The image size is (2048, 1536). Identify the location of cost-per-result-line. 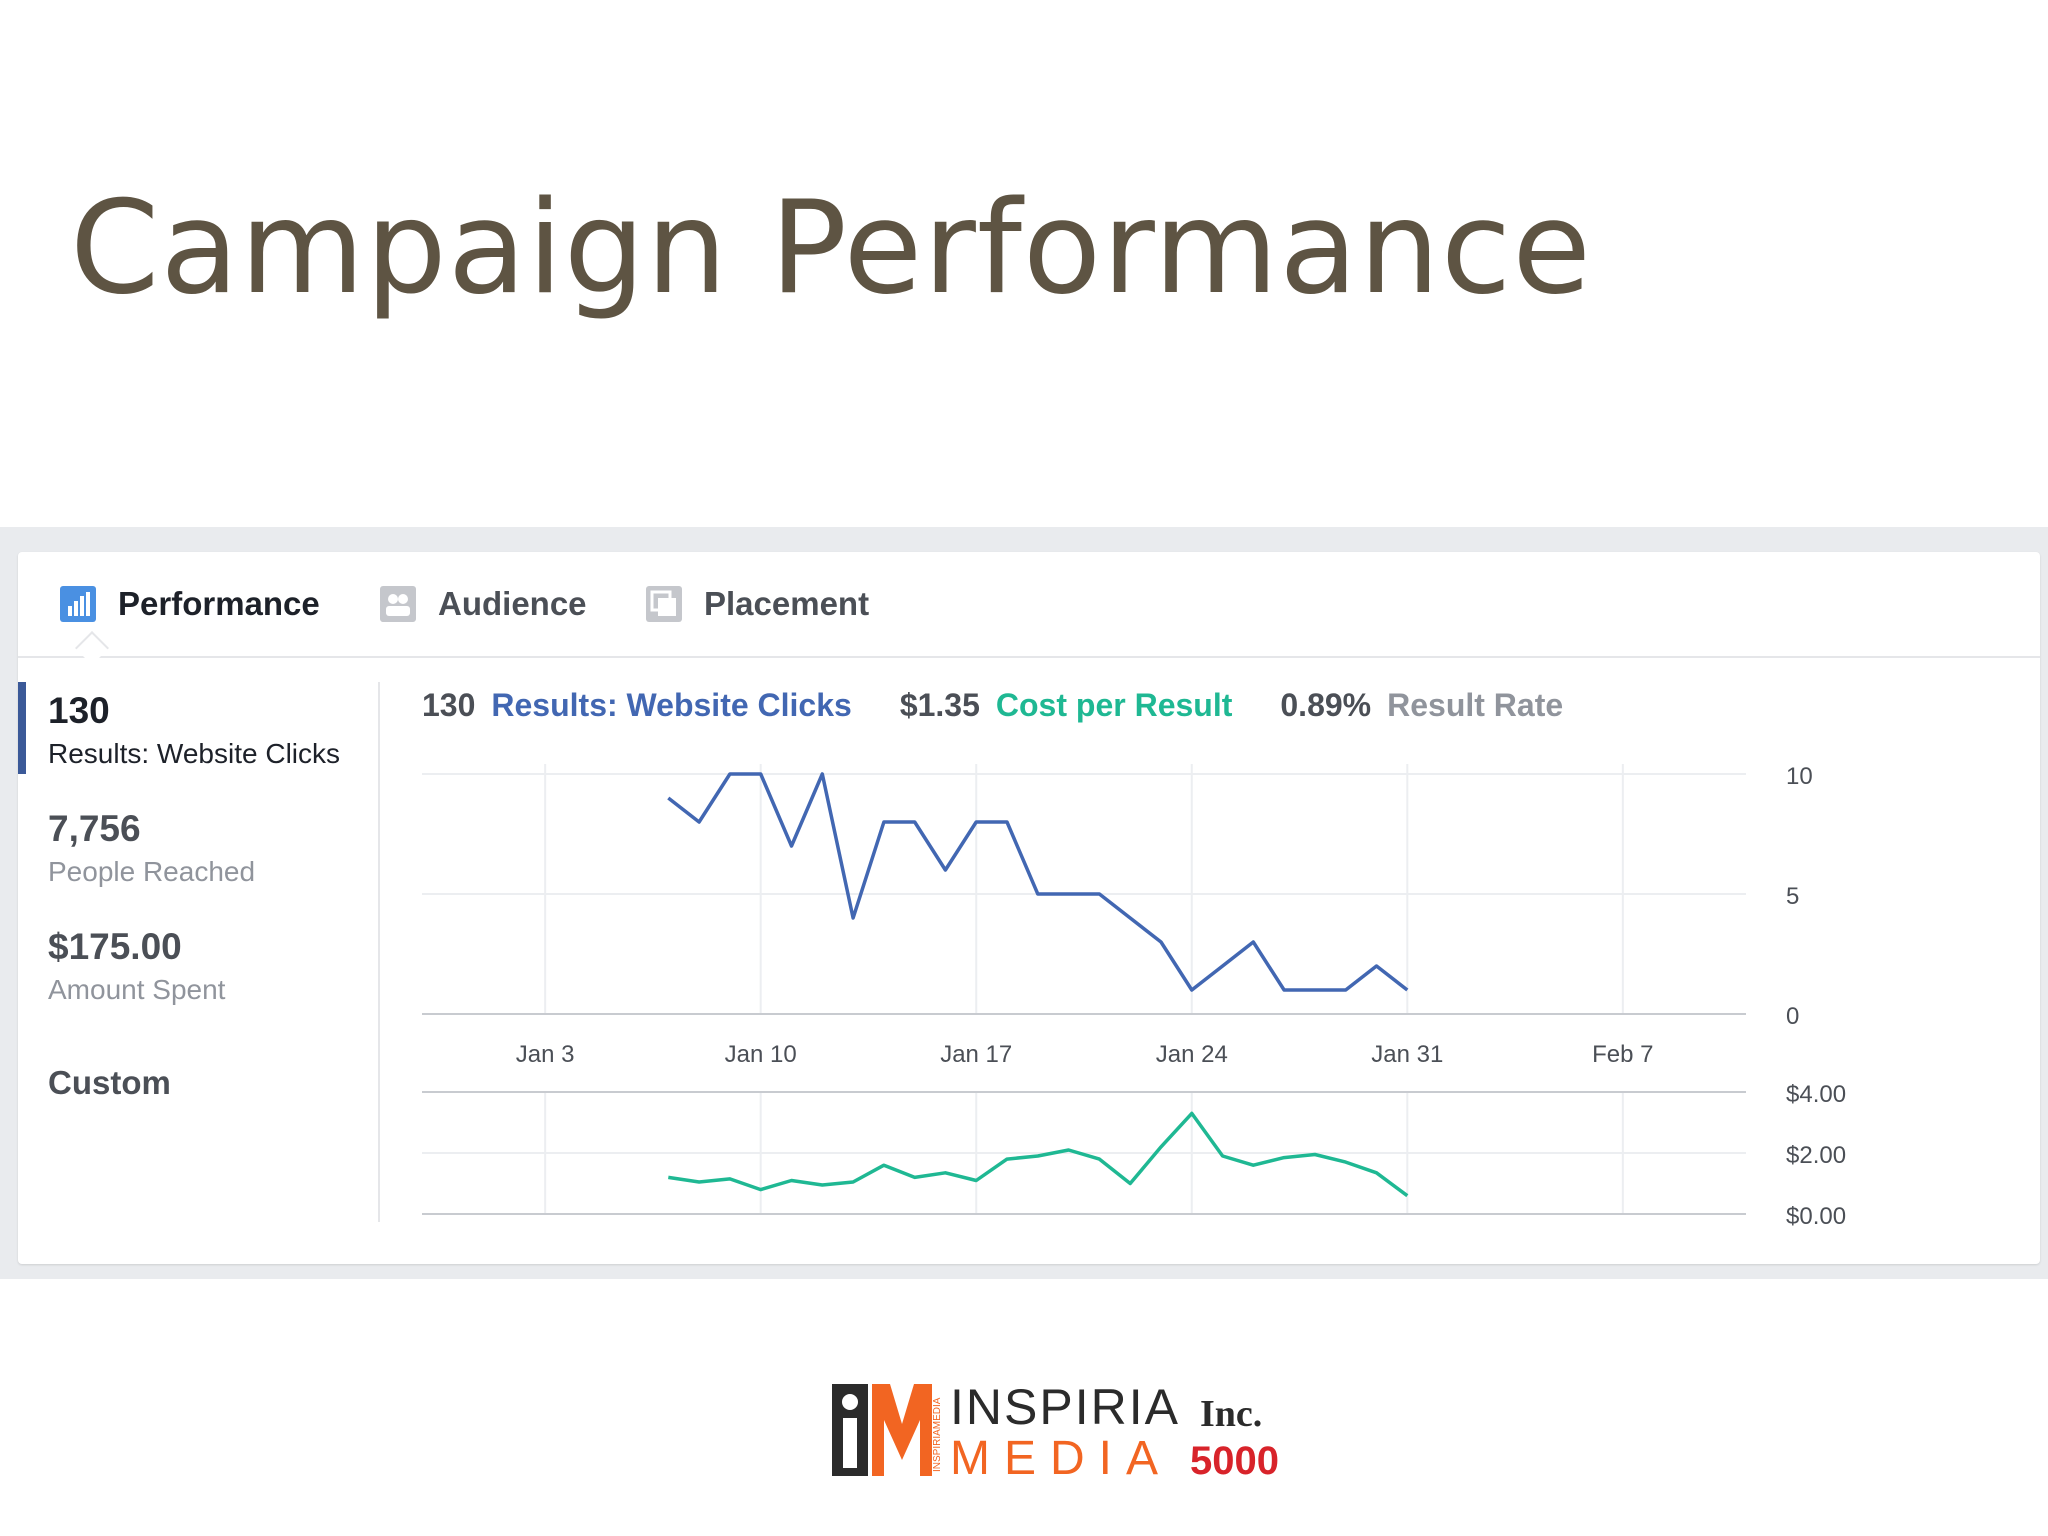
(1038, 1154).